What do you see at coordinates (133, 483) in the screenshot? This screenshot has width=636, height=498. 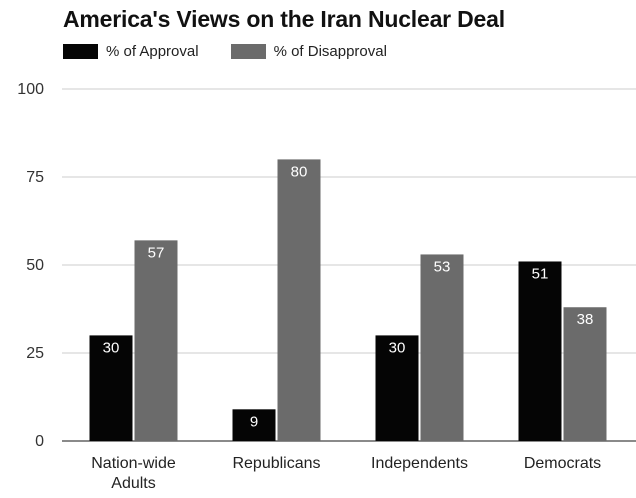 I see `x-tick-label-line: Adults` at bounding box center [133, 483].